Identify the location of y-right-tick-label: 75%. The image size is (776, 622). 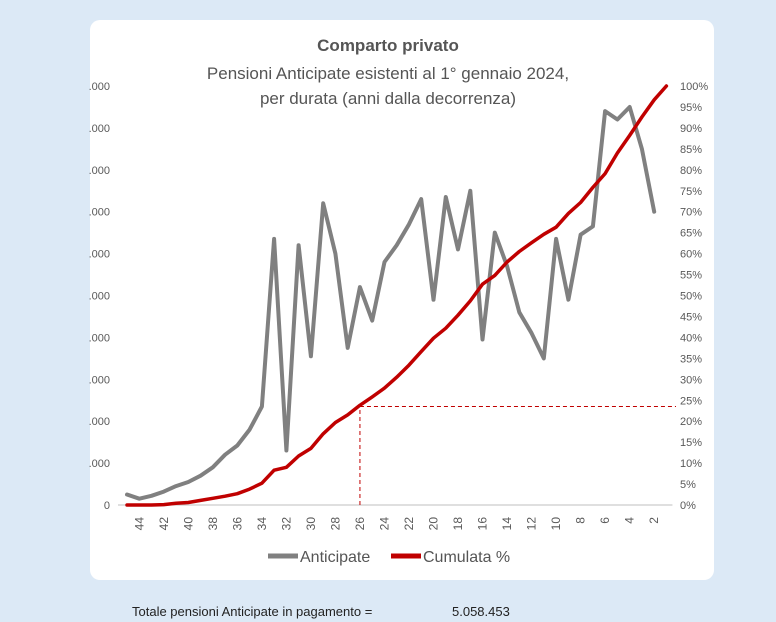
(691, 192).